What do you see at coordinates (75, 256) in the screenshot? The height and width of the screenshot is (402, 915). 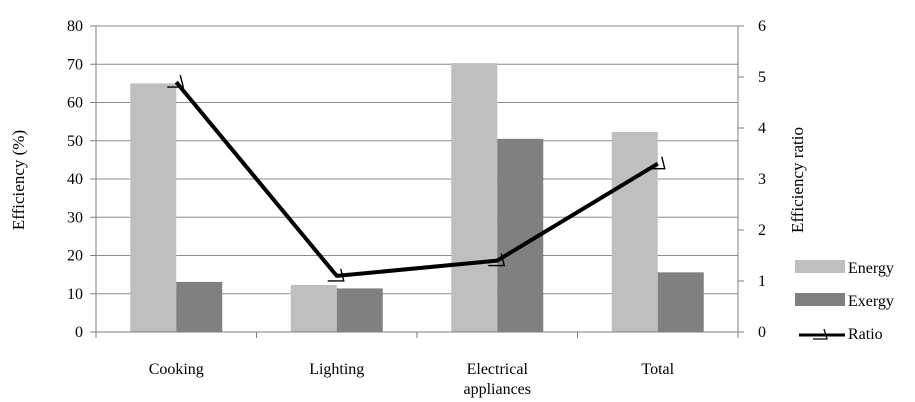 I see `y-tick-label: 20` at bounding box center [75, 256].